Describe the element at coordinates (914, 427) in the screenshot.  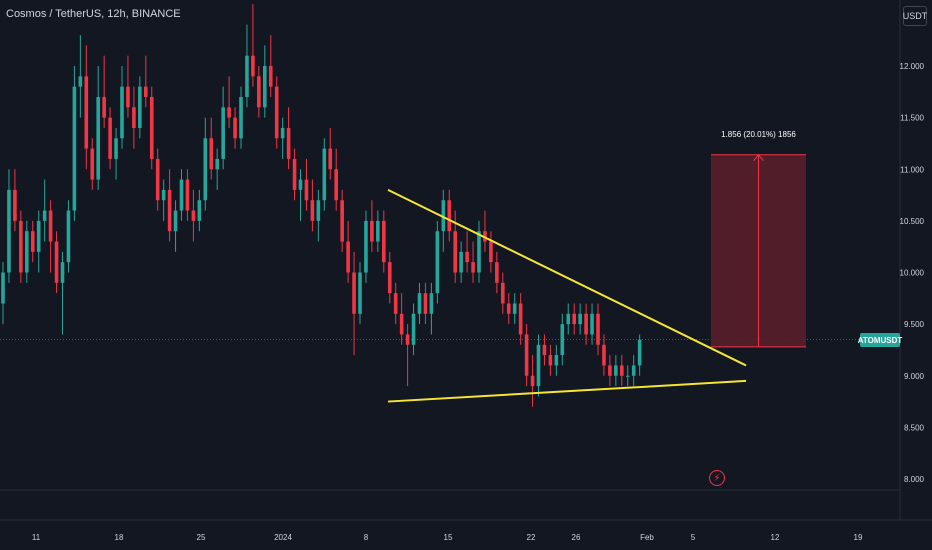
I see `price-tick-label: 8.500` at that location.